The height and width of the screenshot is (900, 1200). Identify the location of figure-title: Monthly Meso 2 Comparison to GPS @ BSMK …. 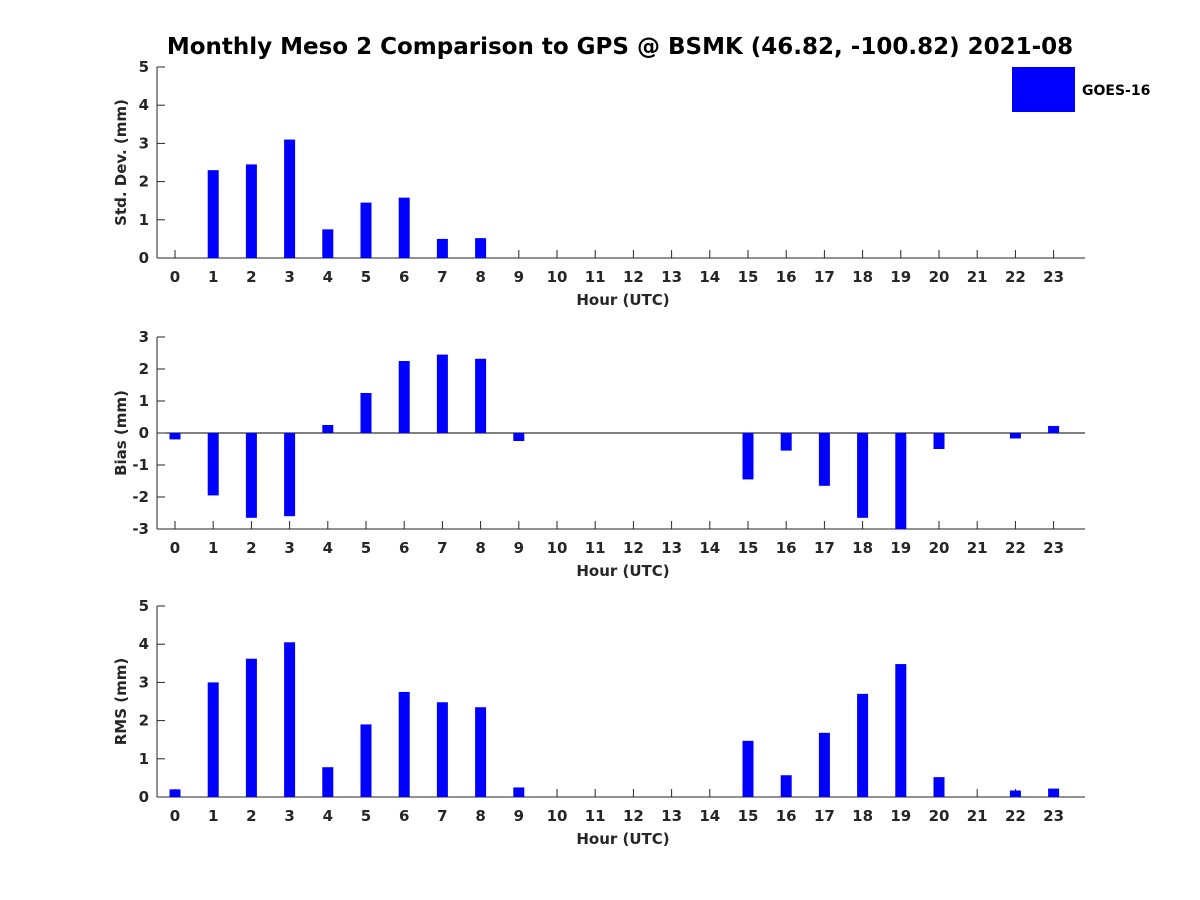
(620, 47).